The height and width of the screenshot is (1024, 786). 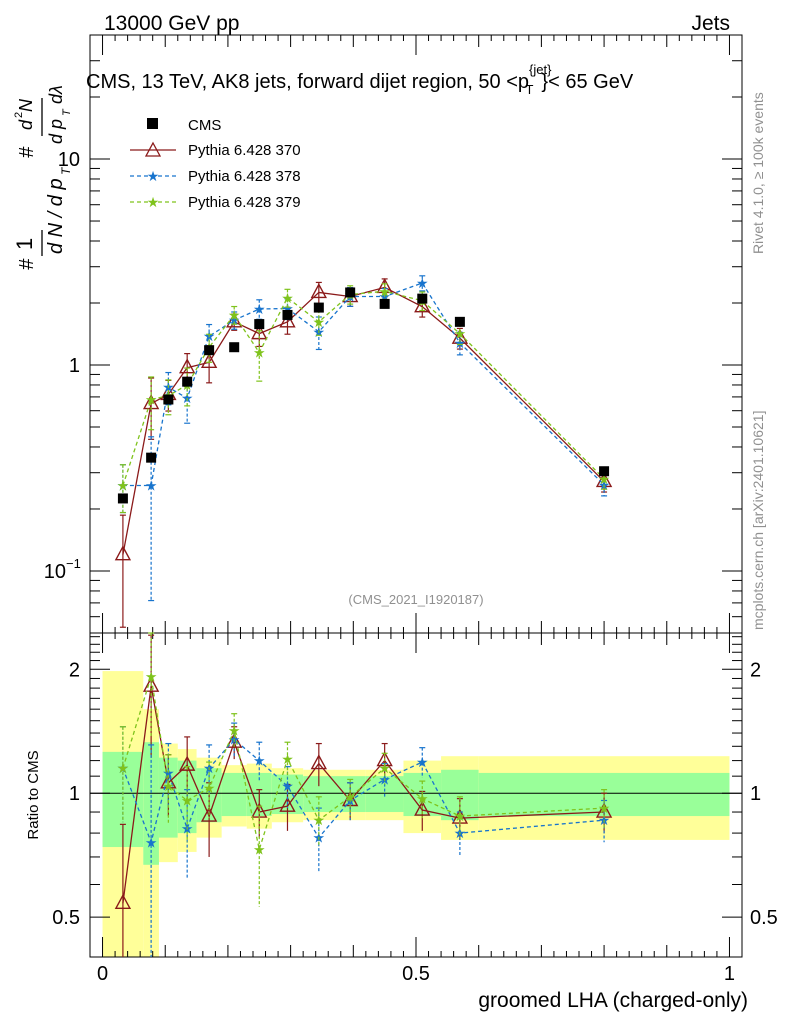 I want to click on cms-data, so click(x=363, y=395).